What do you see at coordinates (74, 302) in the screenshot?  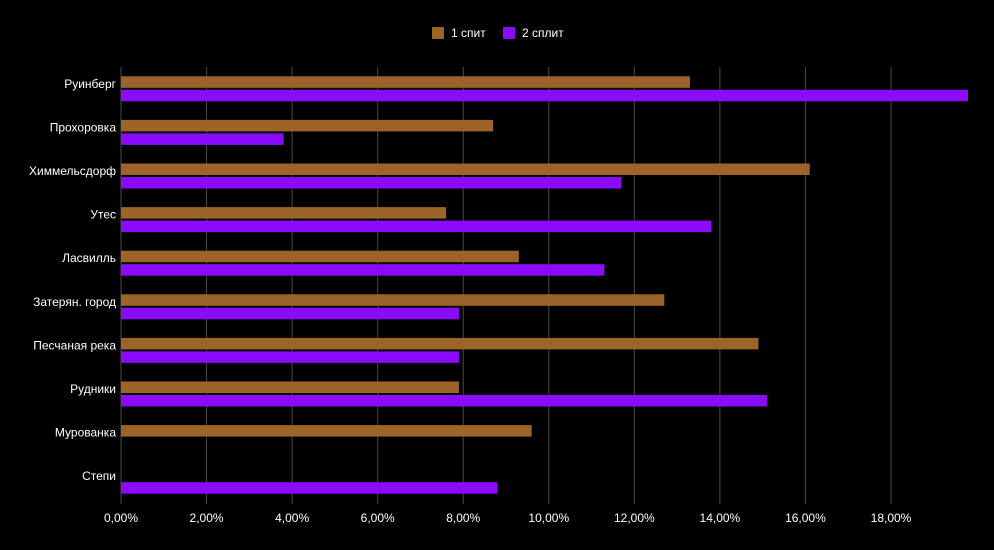 I see `category-label: Затерян. город` at bounding box center [74, 302].